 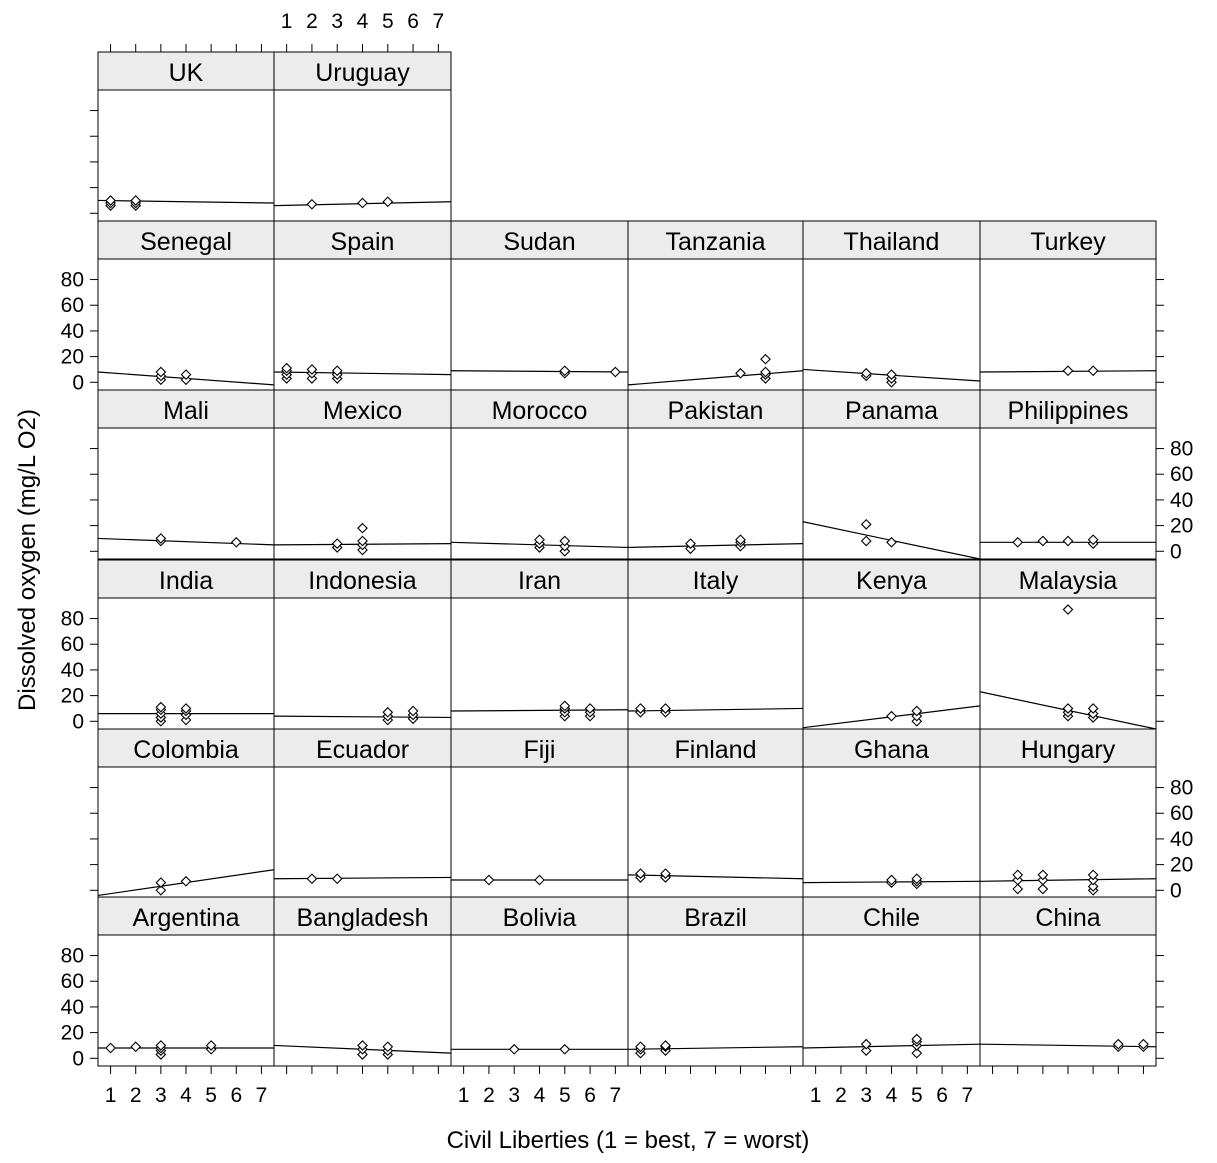 What do you see at coordinates (362, 748) in the screenshot?
I see `strip-ecuador` at bounding box center [362, 748].